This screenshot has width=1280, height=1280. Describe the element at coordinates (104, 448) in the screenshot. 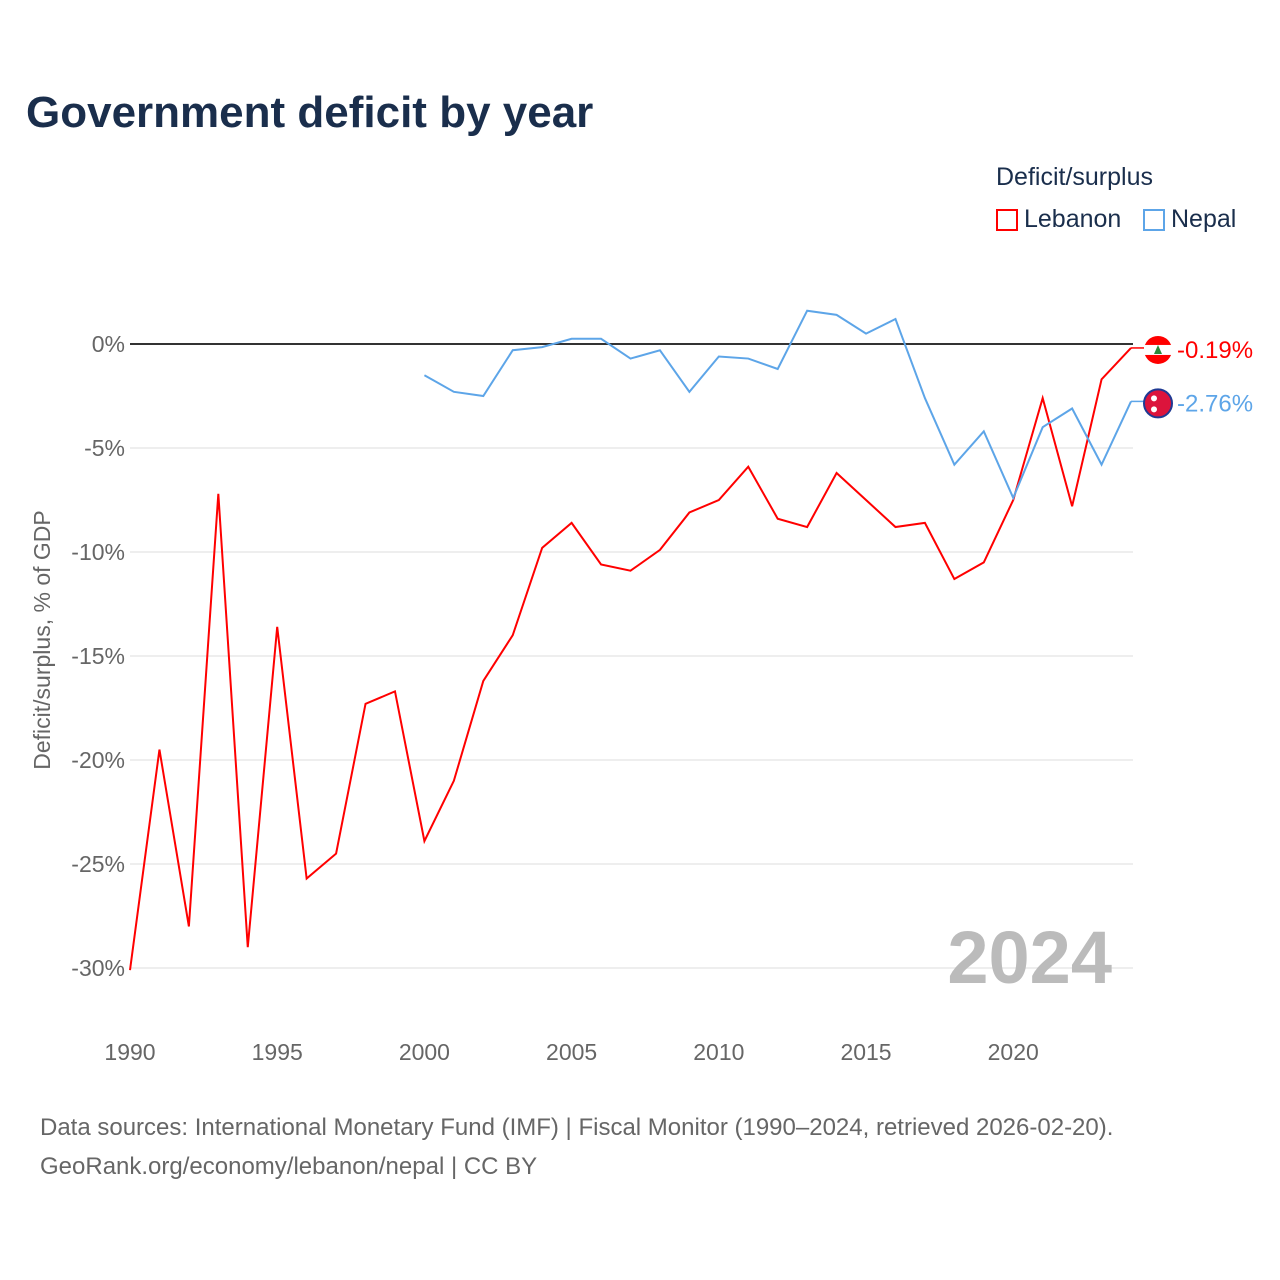

I see `y-tick-label: -5%` at that location.